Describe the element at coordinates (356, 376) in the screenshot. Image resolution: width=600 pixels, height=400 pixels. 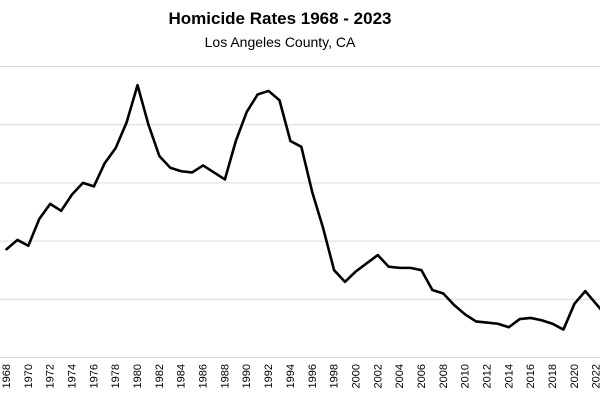
I see `x-tick-label: 2000` at that location.